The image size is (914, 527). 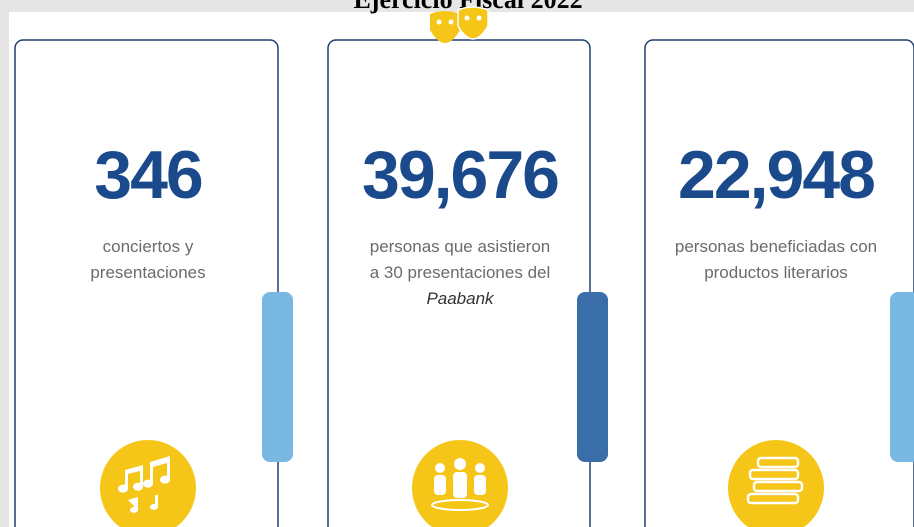 I want to click on stat-value: 22,948, so click(x=776, y=175).